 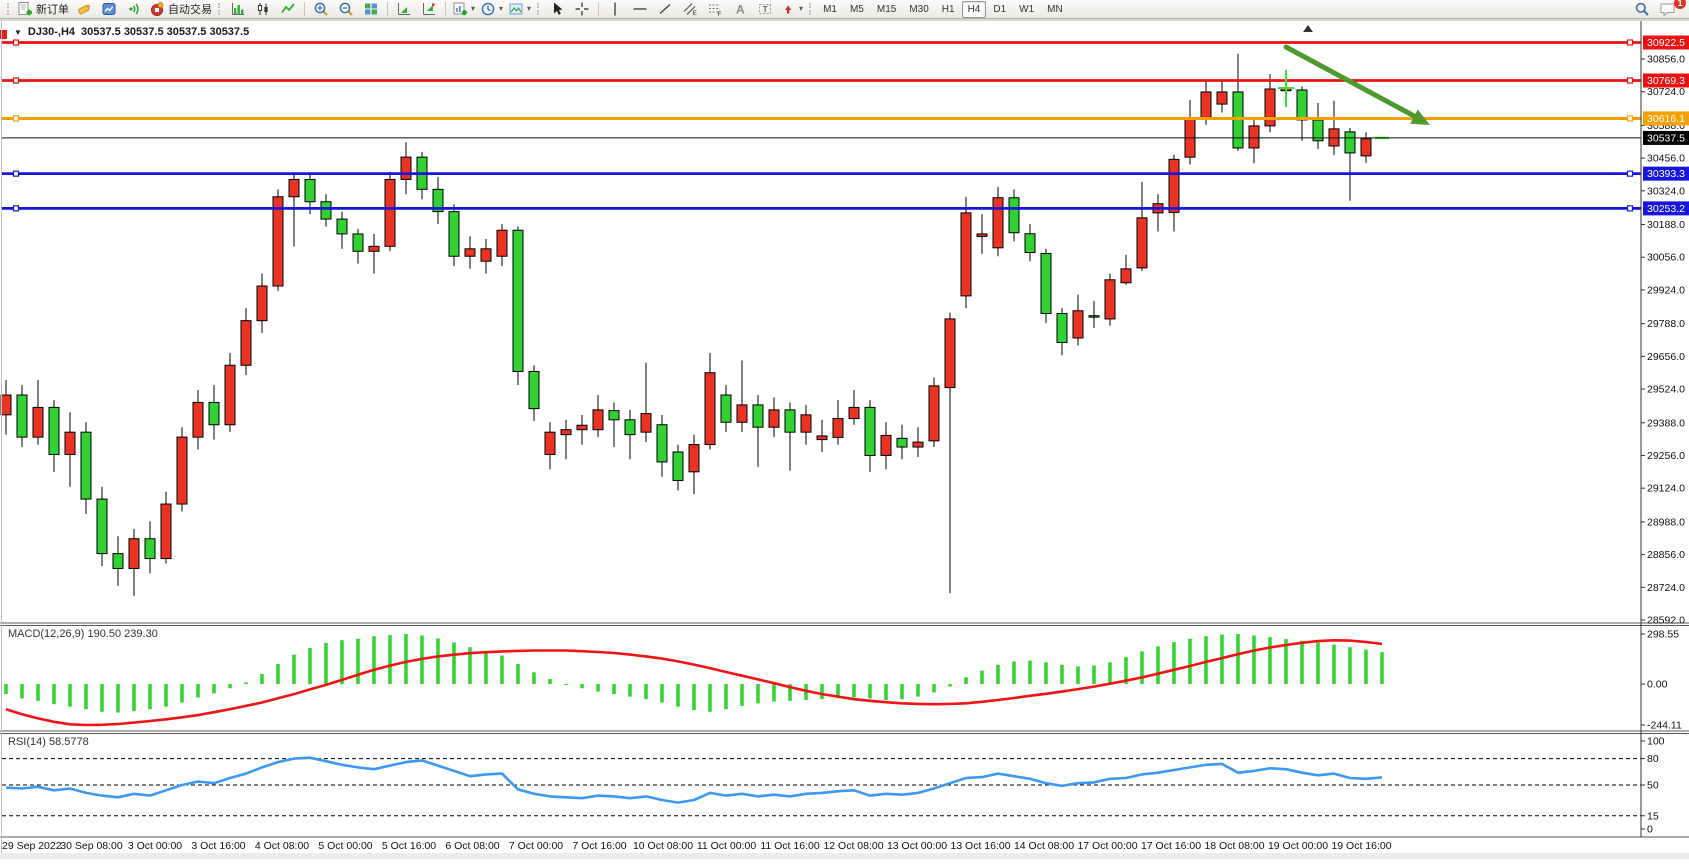 I want to click on text-button: A, so click(x=740, y=9).